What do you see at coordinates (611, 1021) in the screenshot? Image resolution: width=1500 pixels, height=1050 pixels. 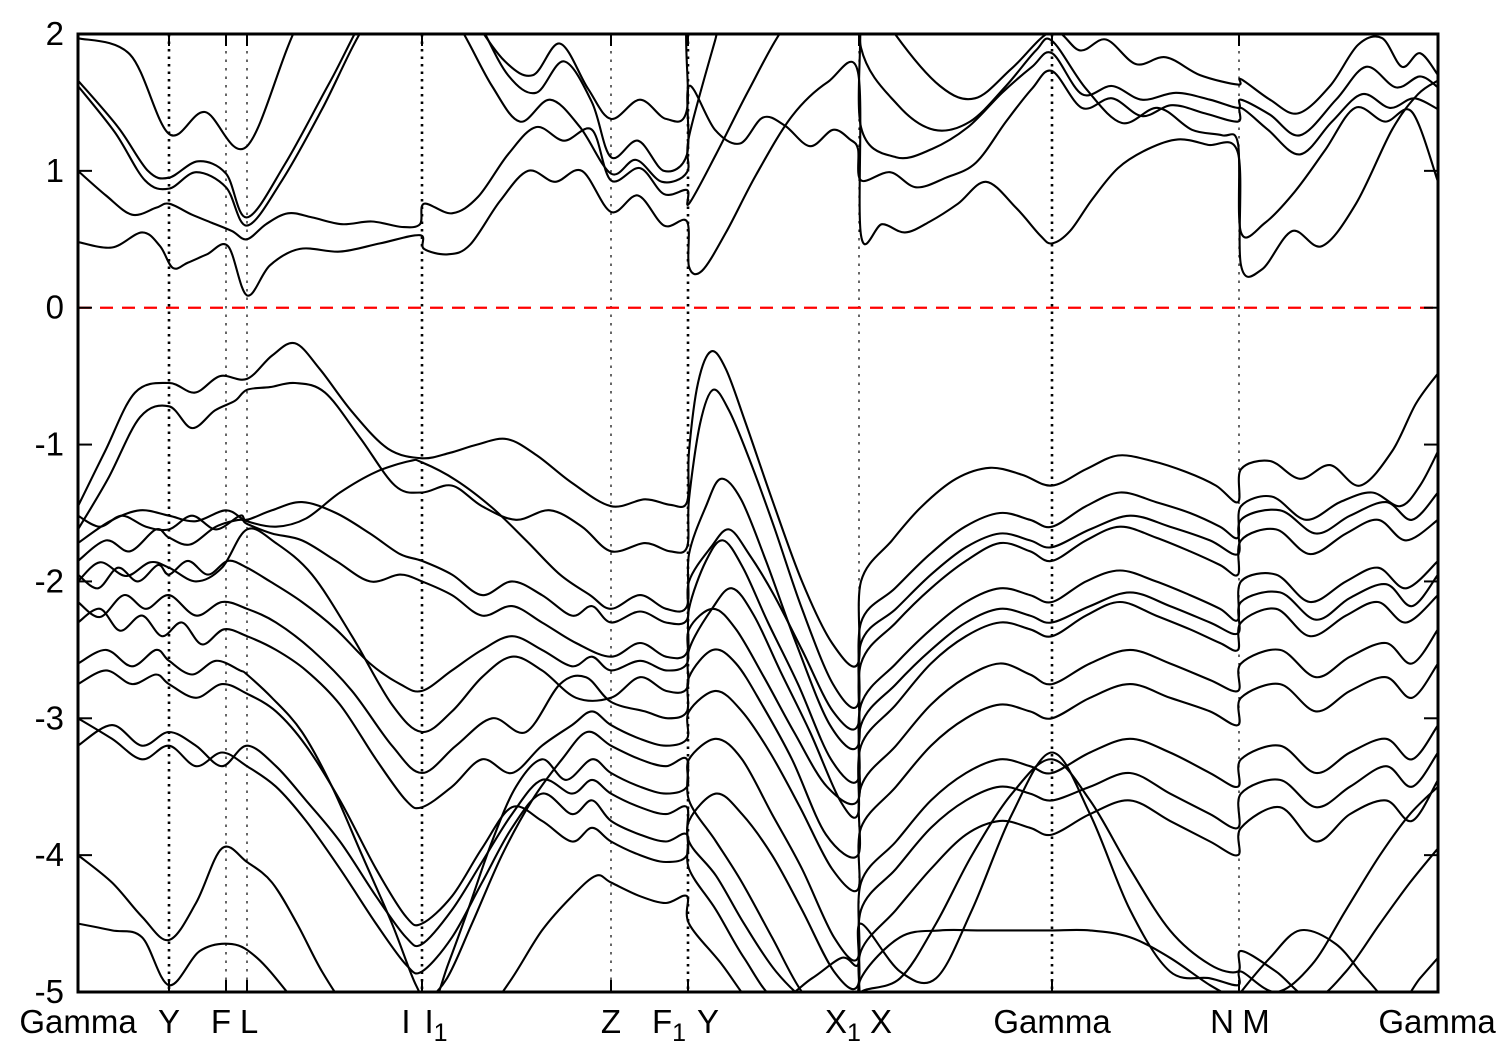 I see `x-tick-label: Z` at bounding box center [611, 1021].